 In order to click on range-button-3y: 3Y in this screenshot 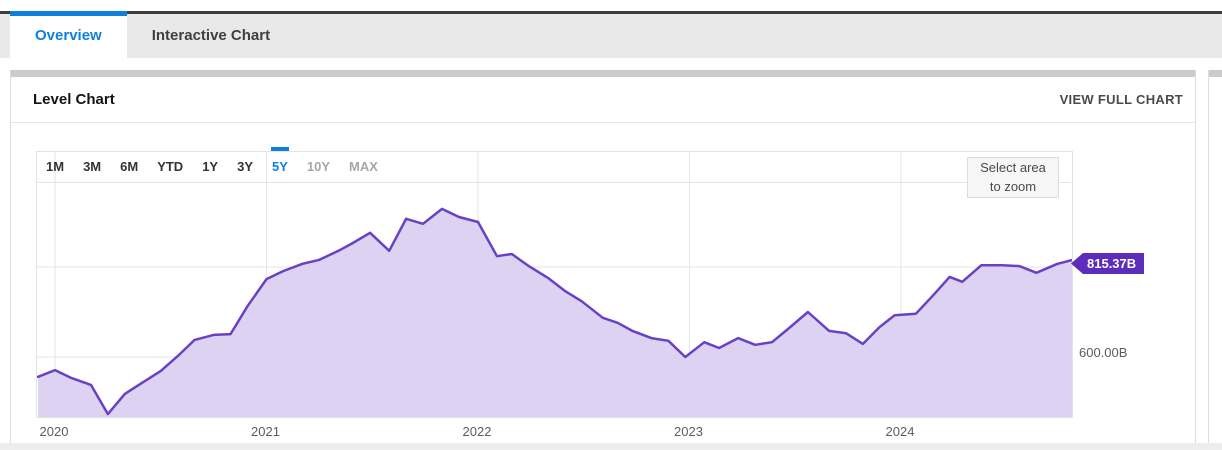, I will do `click(245, 166)`.